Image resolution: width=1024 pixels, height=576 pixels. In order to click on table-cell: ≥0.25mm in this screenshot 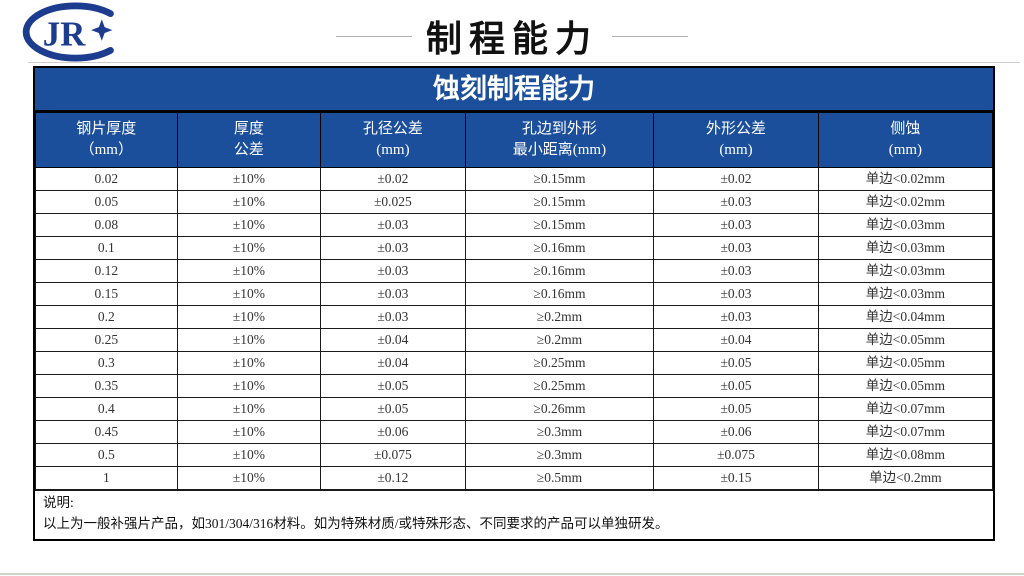, I will do `click(559, 363)`.